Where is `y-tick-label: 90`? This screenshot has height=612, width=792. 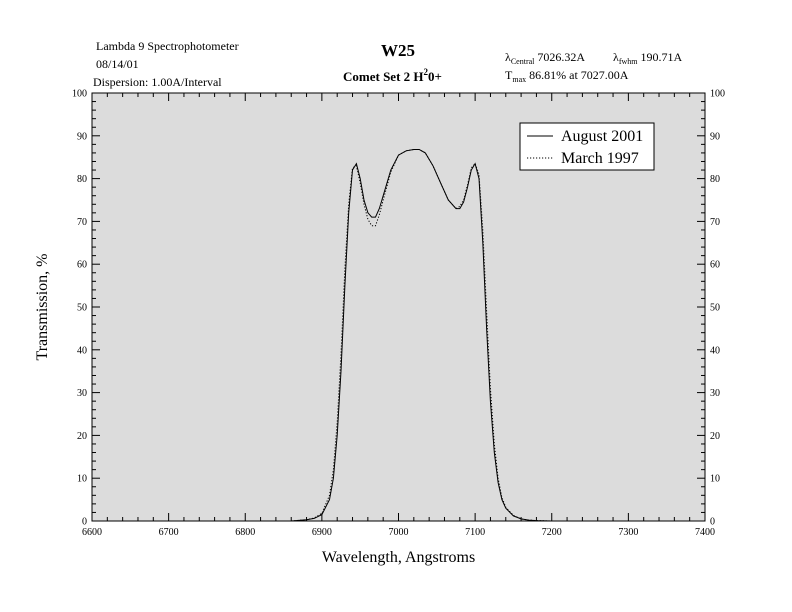 y-tick-label: 90 is located at coordinates (82, 136).